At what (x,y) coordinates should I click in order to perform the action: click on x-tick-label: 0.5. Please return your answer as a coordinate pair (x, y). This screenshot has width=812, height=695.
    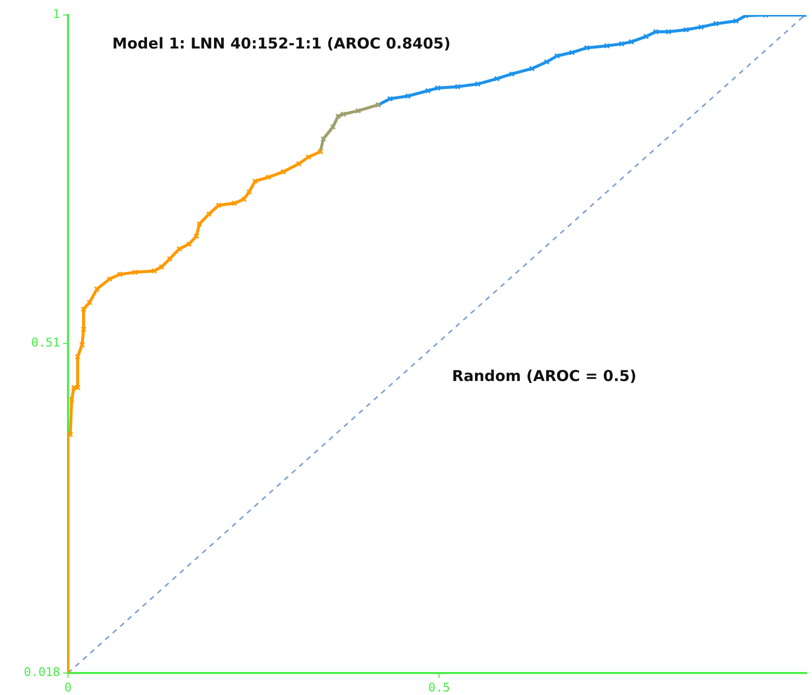
    Looking at the image, I should click on (439, 687).